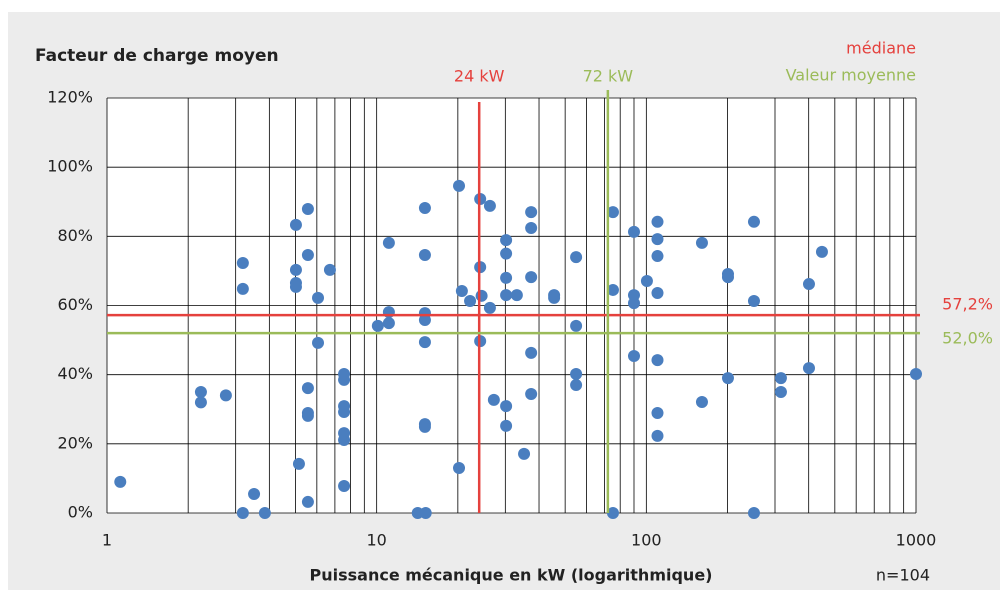 The height and width of the screenshot is (603, 1007). What do you see at coordinates (75, 373) in the screenshot?
I see `y-tick-label: 40%` at bounding box center [75, 373].